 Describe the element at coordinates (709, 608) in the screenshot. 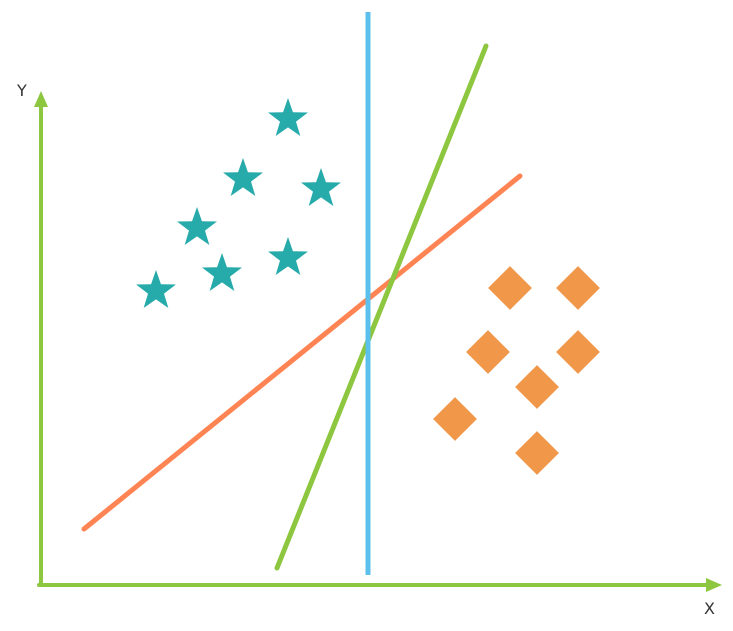

I see `x-axis-label: X` at that location.